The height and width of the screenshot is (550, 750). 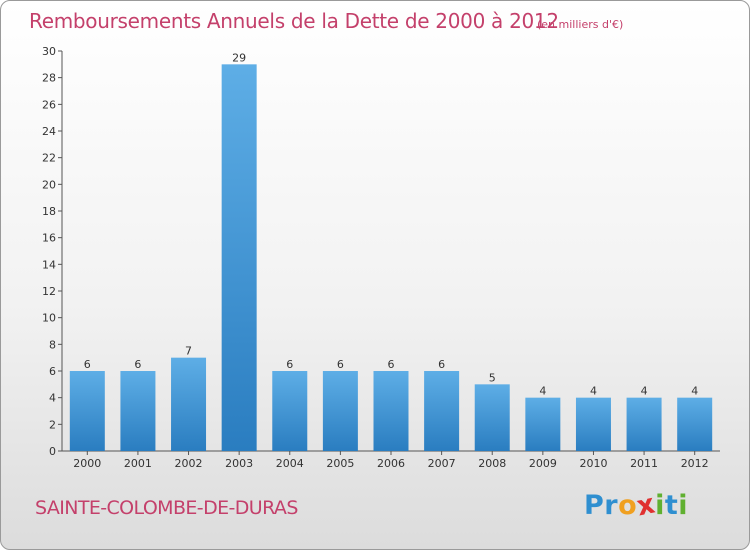 I want to click on x-tick-label: 2003, so click(x=239, y=463).